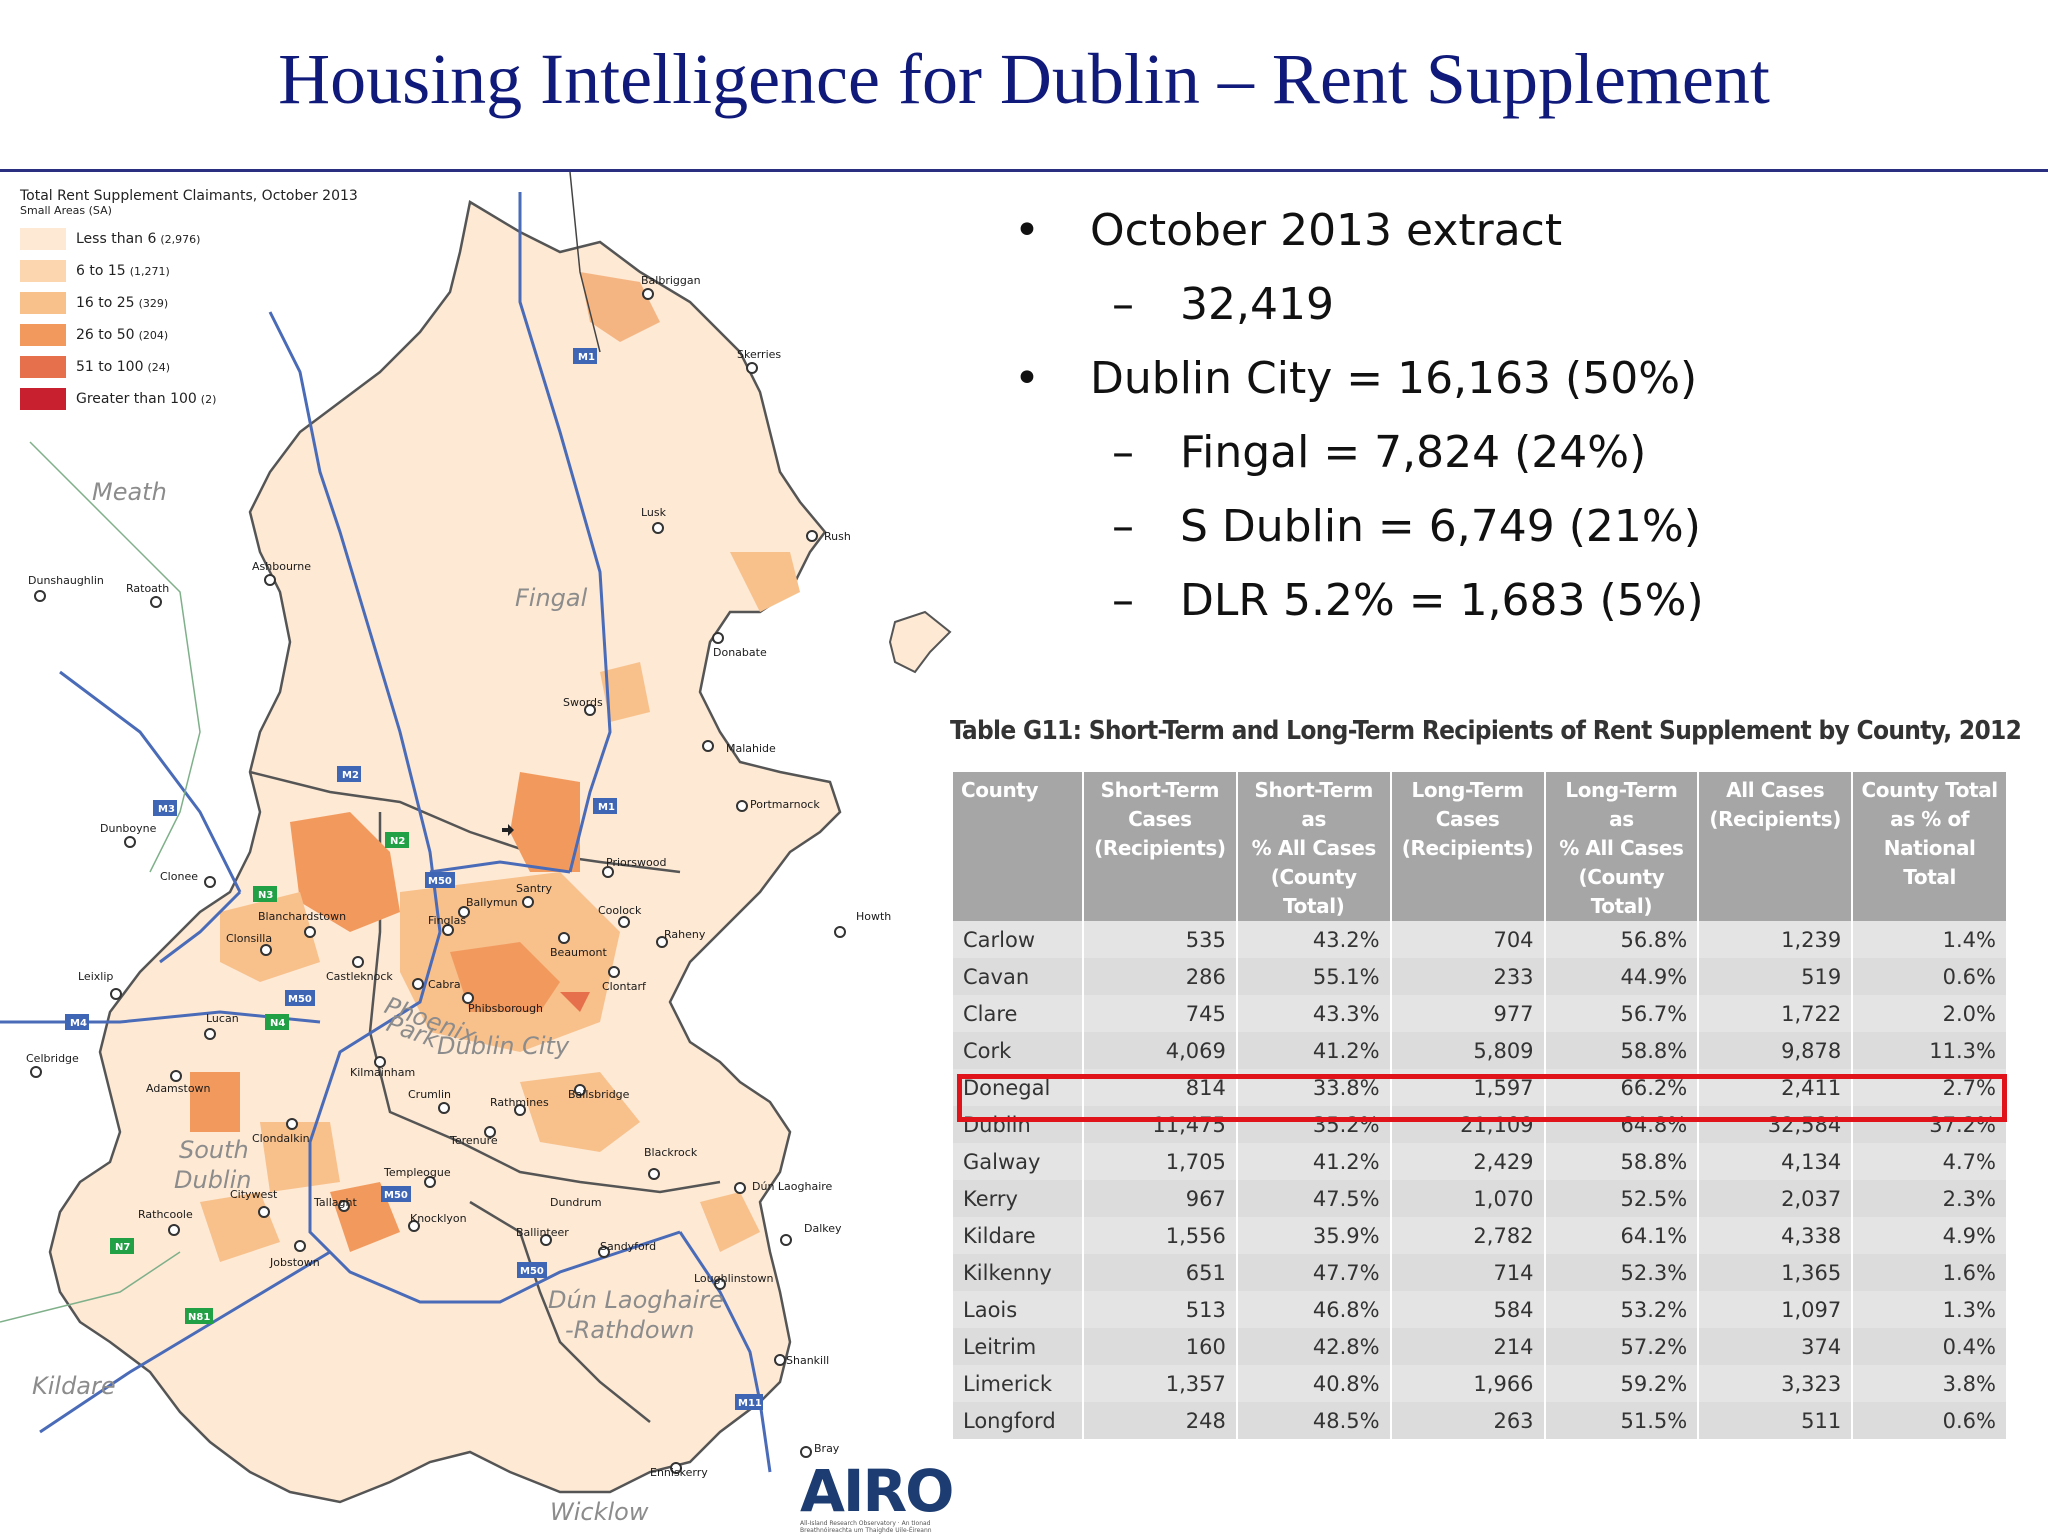  What do you see at coordinates (1500, 455) in the screenshot?
I see `bullet-item: – Fingal = 7,824 (24%)` at bounding box center [1500, 455].